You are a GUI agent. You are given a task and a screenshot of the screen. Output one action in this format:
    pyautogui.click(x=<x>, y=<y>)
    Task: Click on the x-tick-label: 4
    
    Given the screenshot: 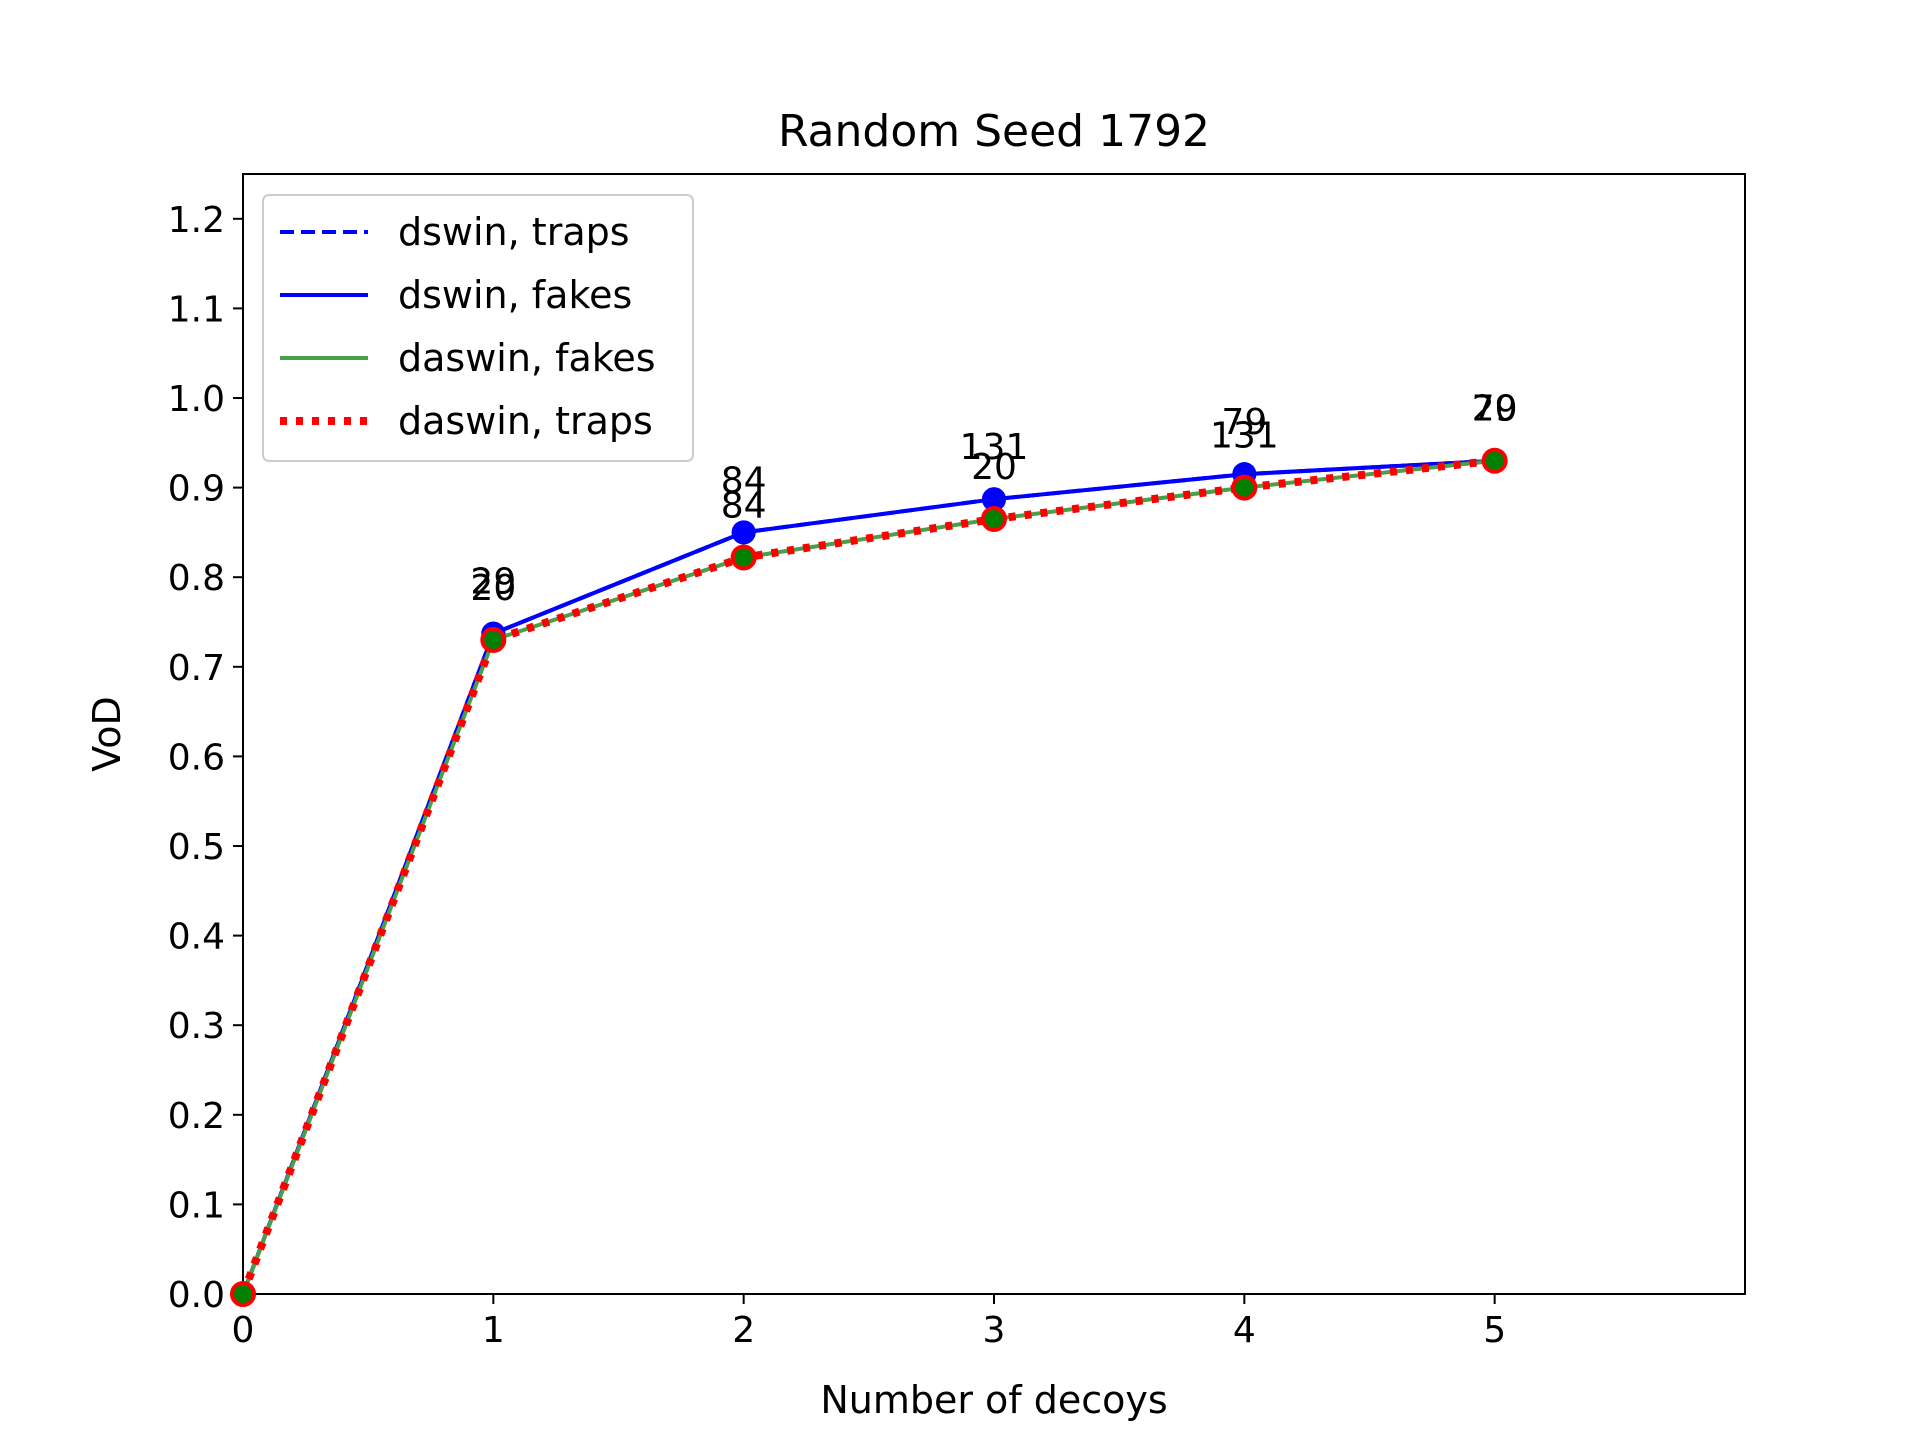 What is the action you would take?
    pyautogui.click(x=1244, y=1330)
    